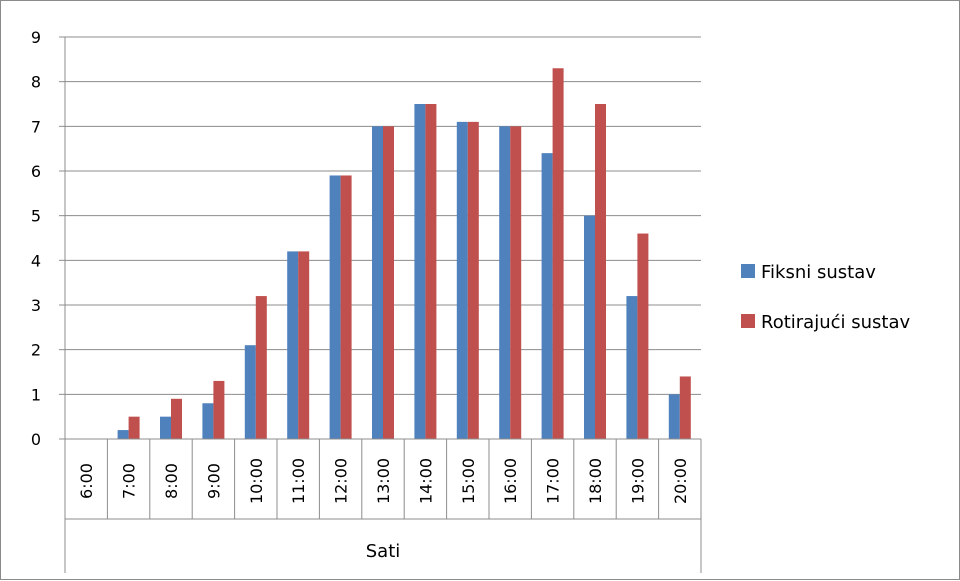  Describe the element at coordinates (595, 481) in the screenshot. I see `x-tick-label: 18:00` at that location.